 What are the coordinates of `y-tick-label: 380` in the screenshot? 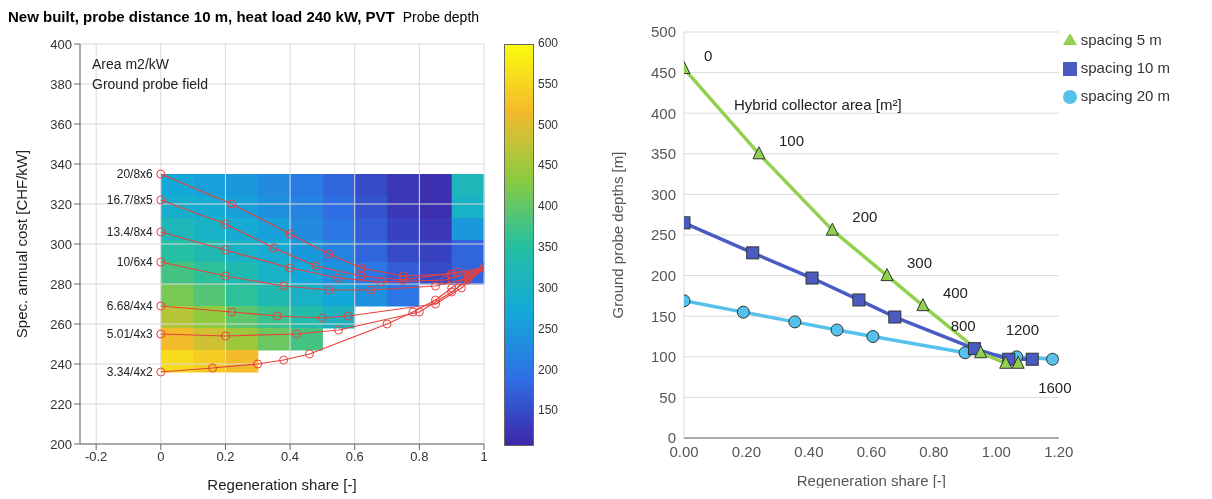 It's located at (61, 84).